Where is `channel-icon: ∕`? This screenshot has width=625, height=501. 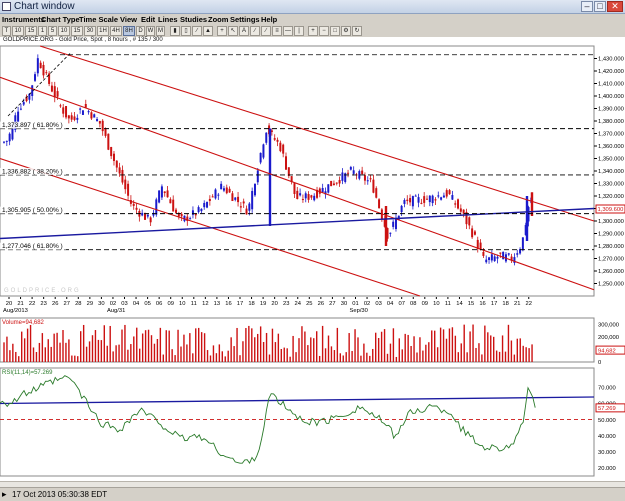 channel-icon: ∕ is located at coordinates (266, 31).